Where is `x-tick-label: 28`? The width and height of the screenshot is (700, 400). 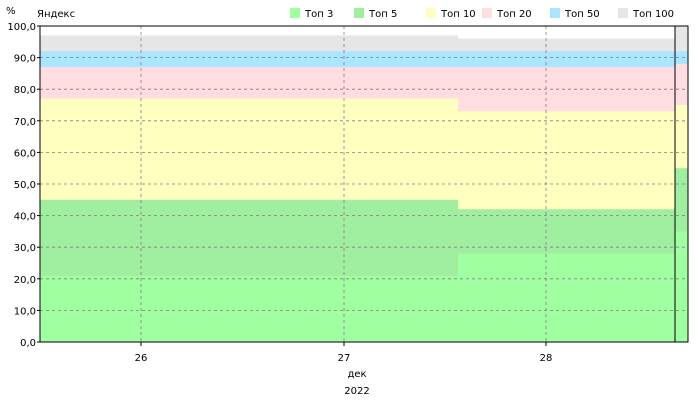
x-tick-label: 28 is located at coordinates (546, 358).